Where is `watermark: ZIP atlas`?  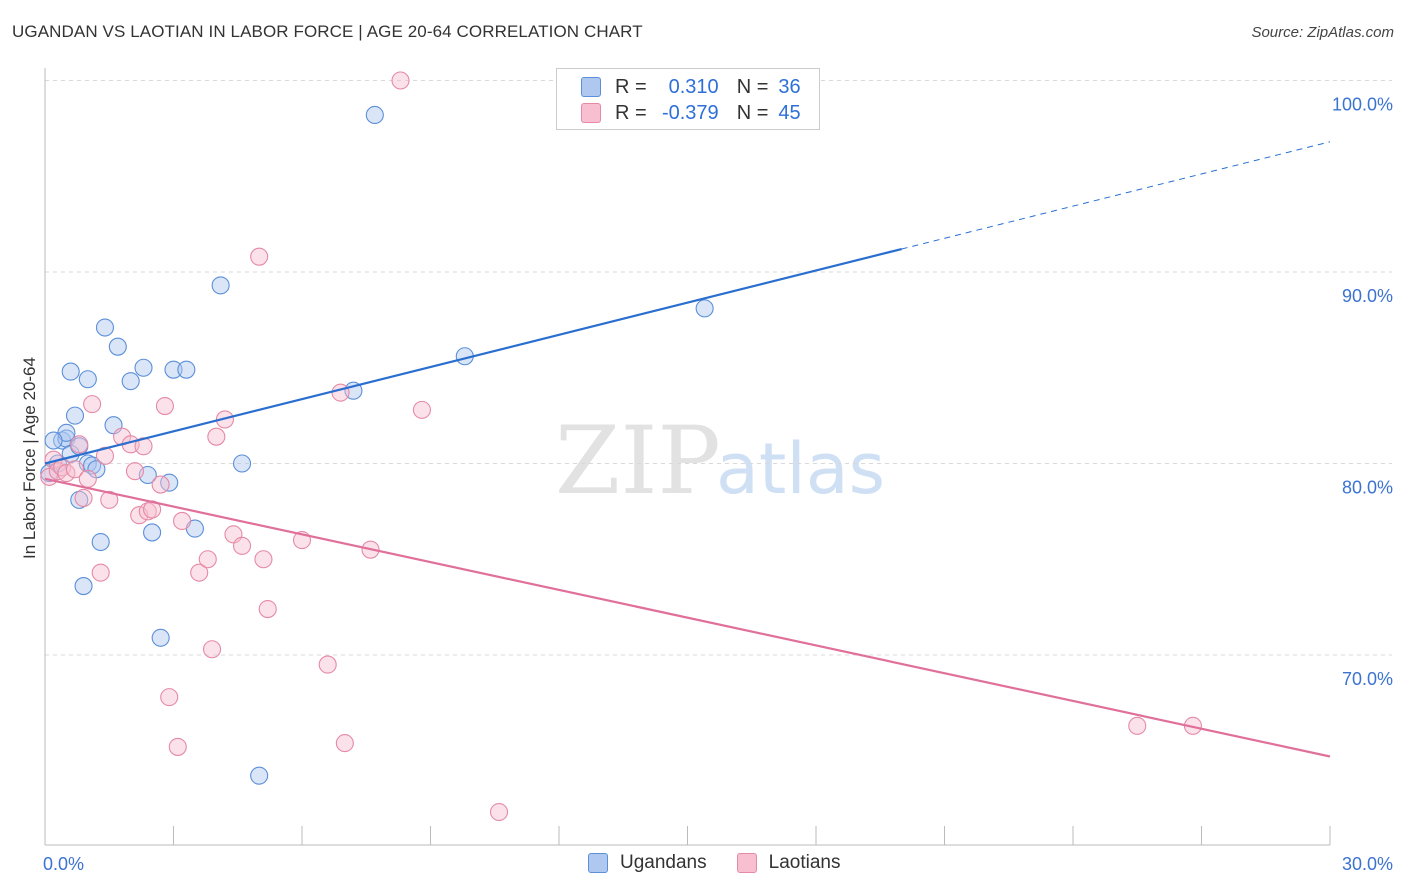 watermark: ZIP atlas is located at coordinates (720, 461).